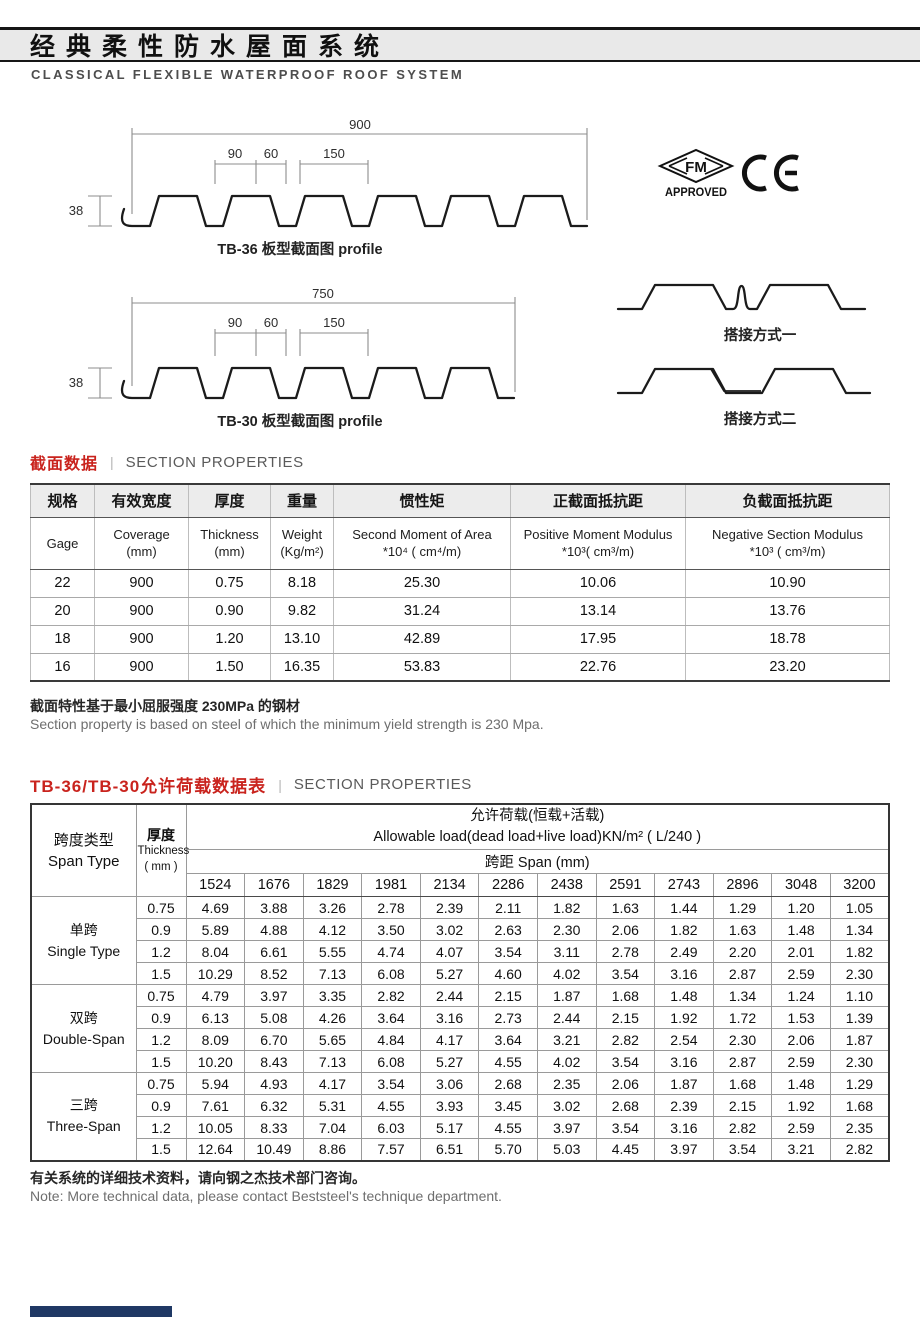  I want to click on thickness-value-cell: 1.5, so click(161, 973).